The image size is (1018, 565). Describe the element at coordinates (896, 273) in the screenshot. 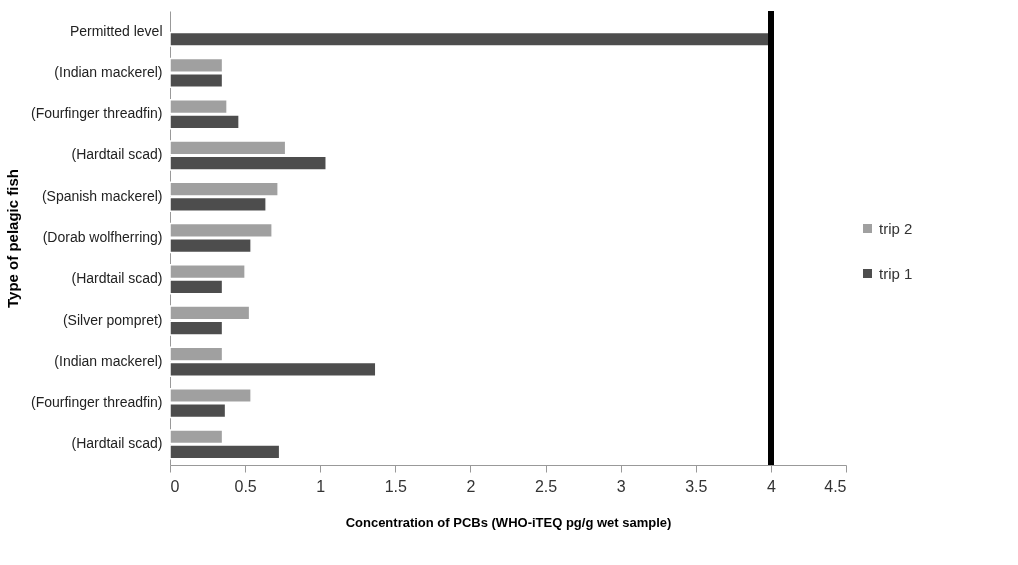

I see `legend-label: trip 1` at that location.